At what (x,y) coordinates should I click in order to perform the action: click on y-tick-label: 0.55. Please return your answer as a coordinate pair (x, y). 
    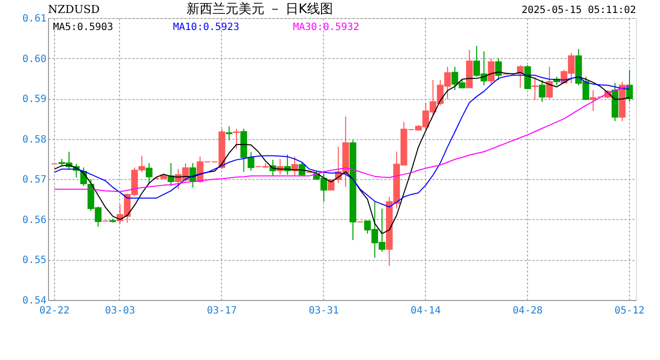
    Looking at the image, I should click on (34, 260).